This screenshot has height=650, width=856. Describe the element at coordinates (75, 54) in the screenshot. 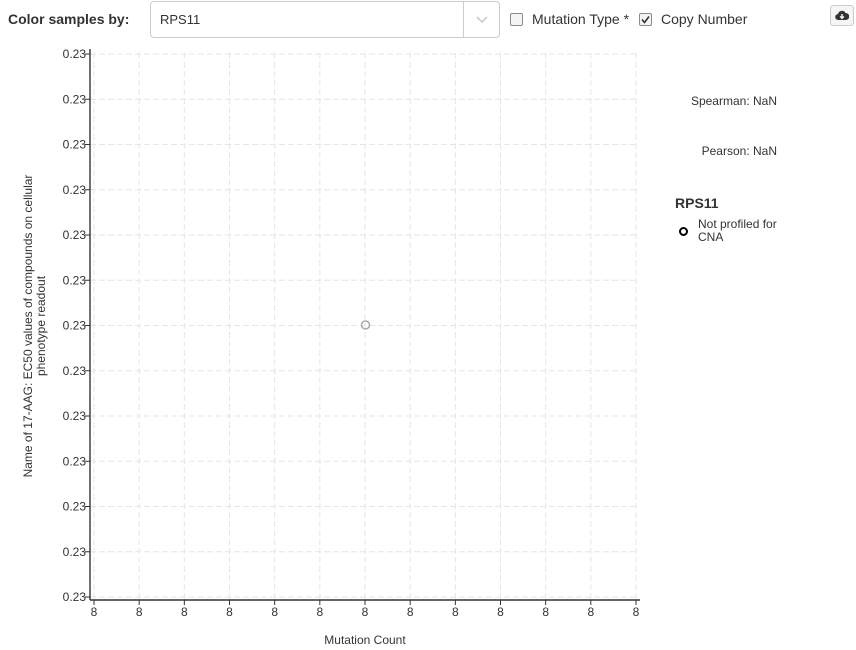

I see `y-tick-label-0: 0.23` at that location.